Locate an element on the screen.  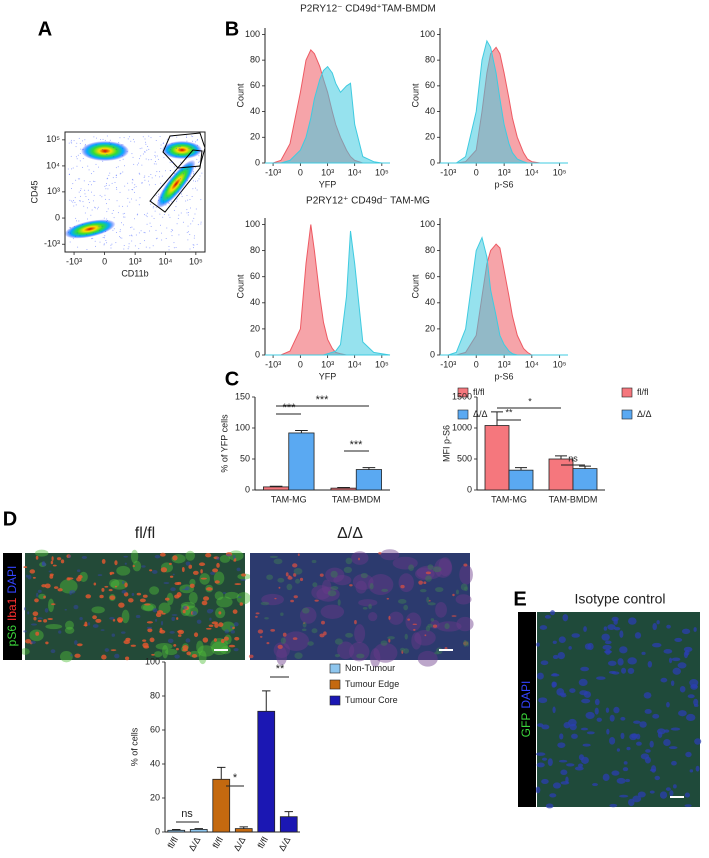
y-tick-label: 80 is located at coordinates (430, 60).